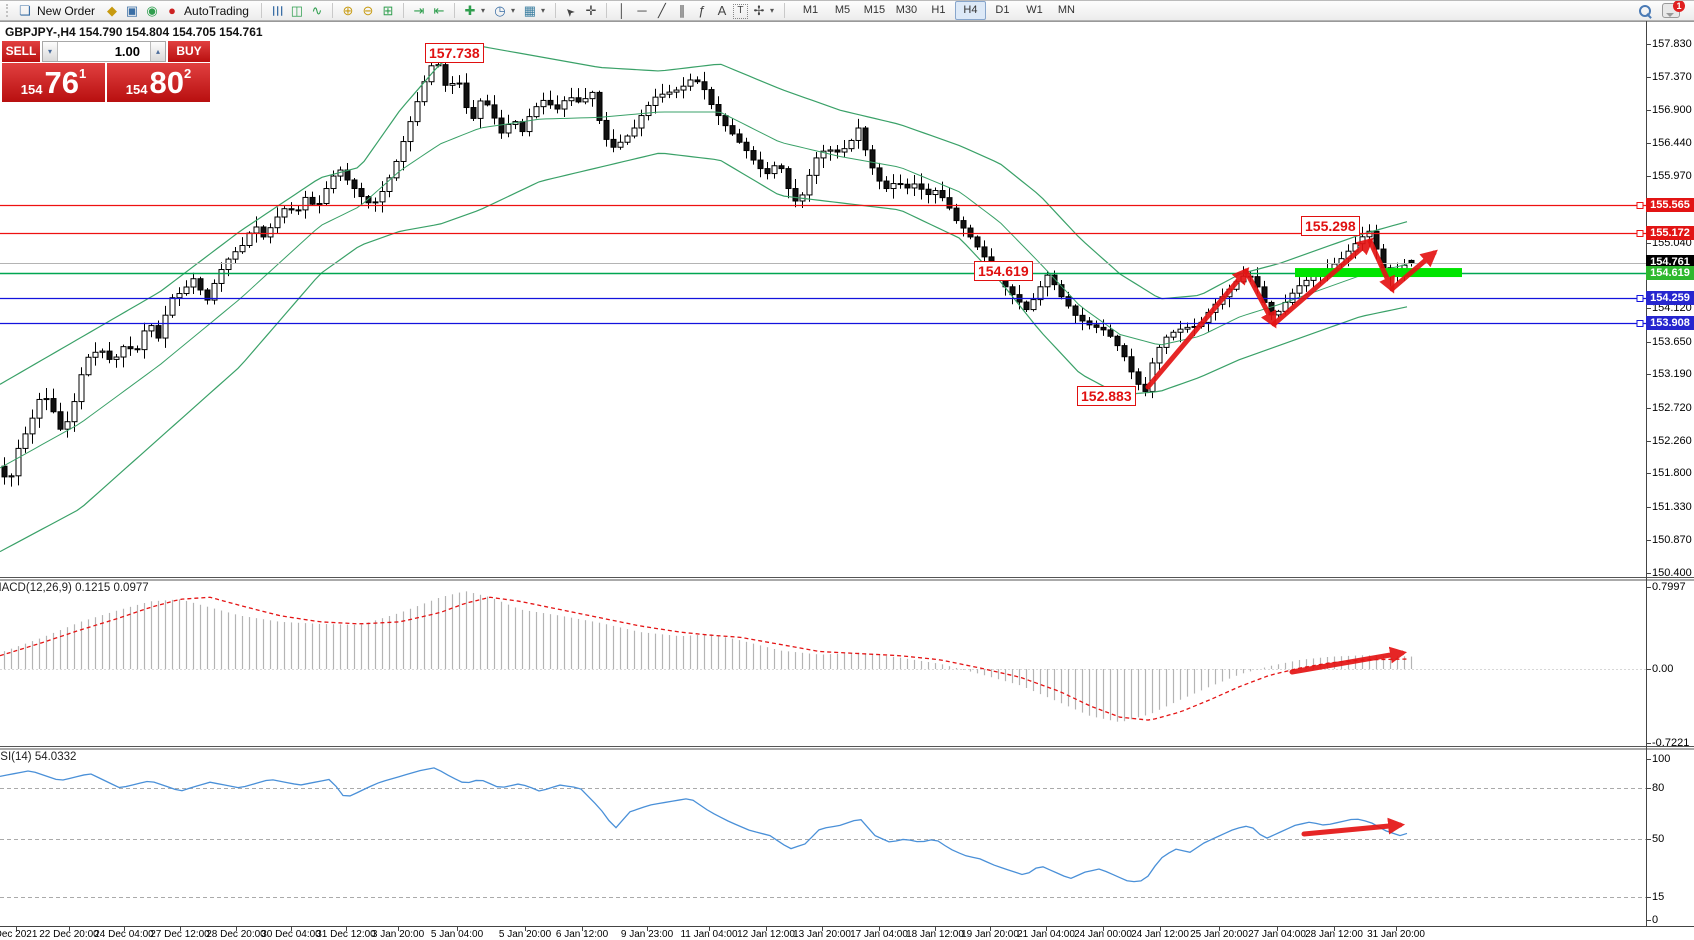  What do you see at coordinates (500, 10) in the screenshot?
I see `periods-icon: ◷` at bounding box center [500, 10].